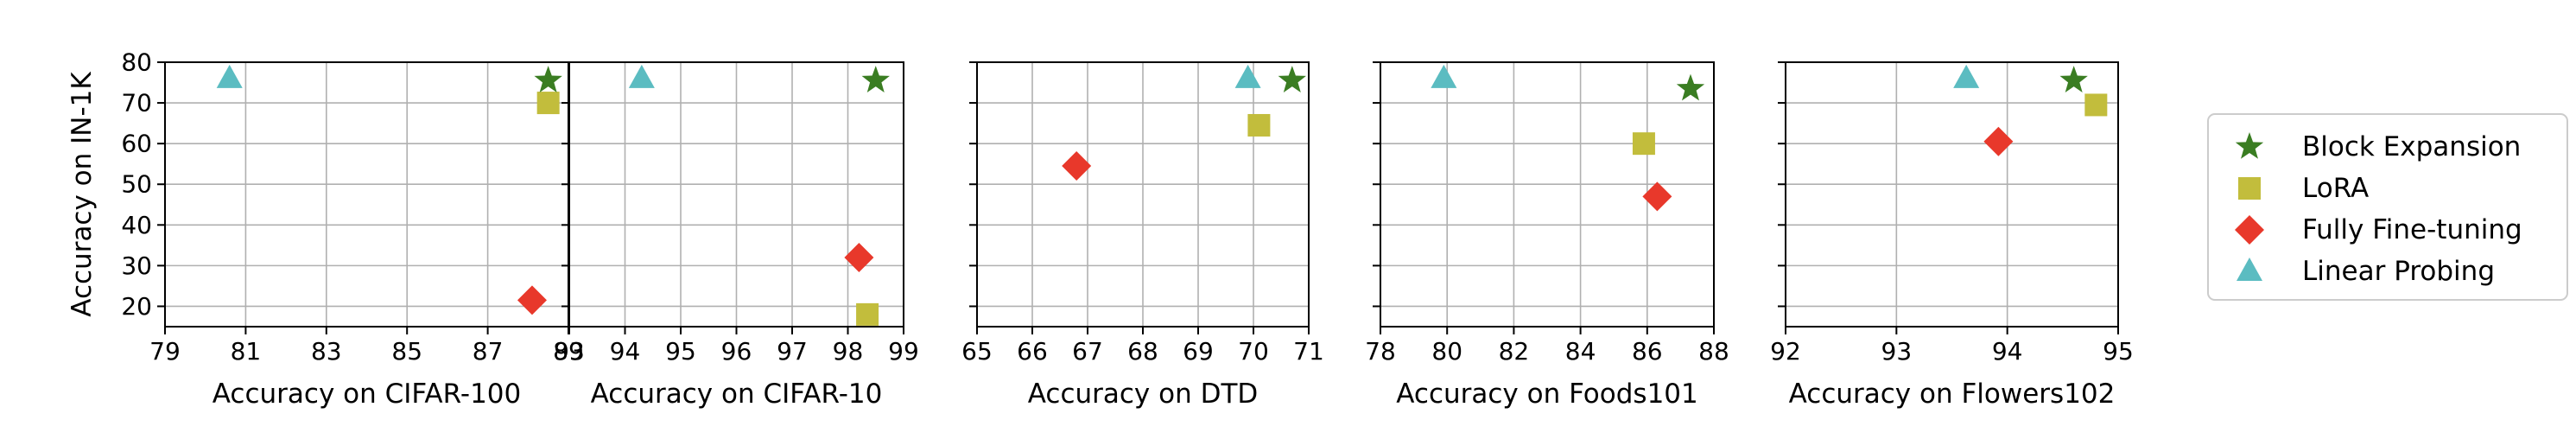 This screenshot has height=439, width=2576. I want to click on legend-item-linear-probing: Linear Probing, so click(2366, 271).